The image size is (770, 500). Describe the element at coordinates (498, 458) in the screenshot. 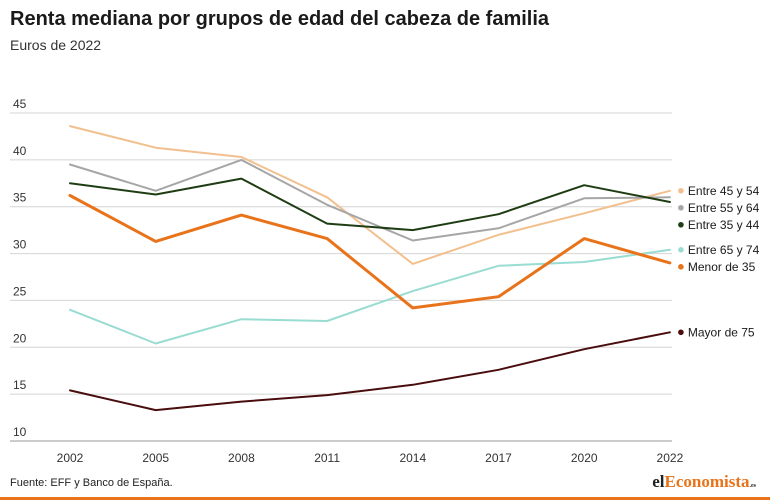

I see `x-tick-label-2017: 2017` at that location.